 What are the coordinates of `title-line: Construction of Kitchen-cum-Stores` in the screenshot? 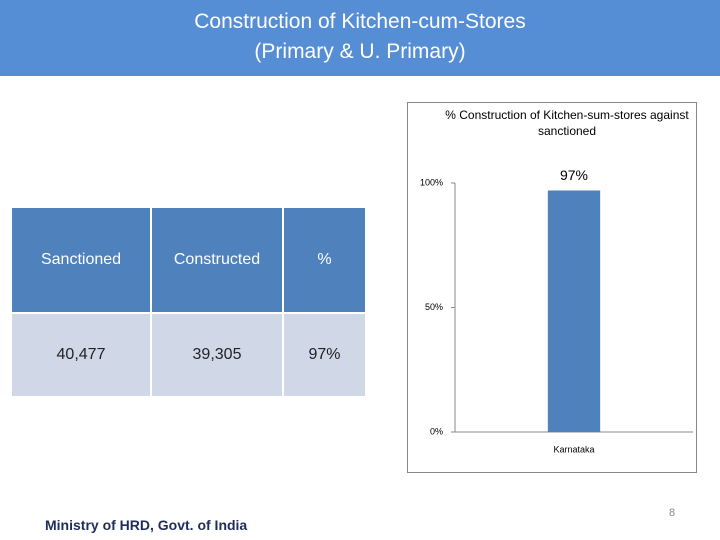 It's located at (360, 21).